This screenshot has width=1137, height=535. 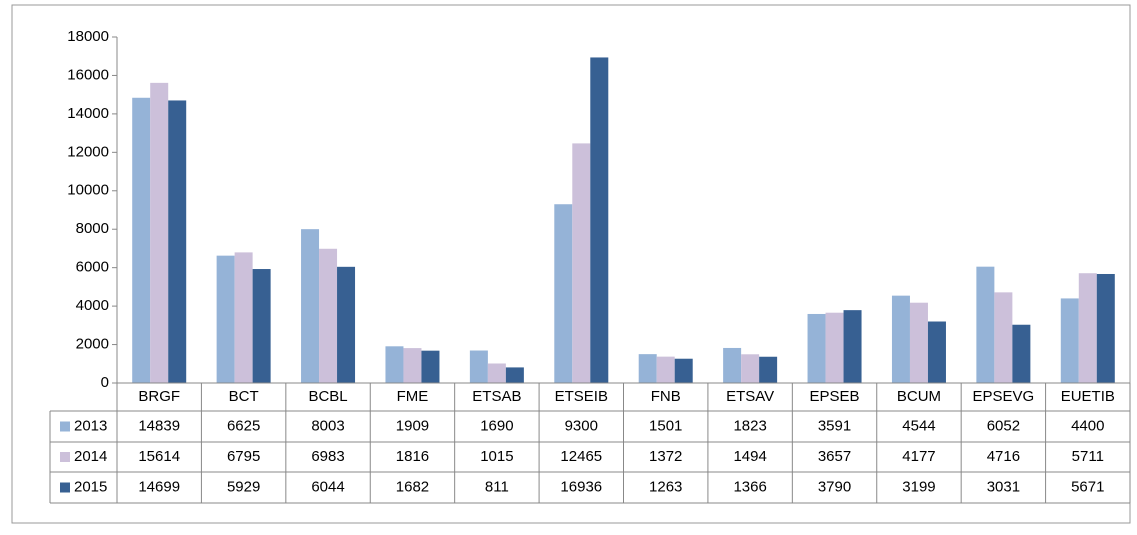 I want to click on table-value: 5929, so click(x=243, y=486).